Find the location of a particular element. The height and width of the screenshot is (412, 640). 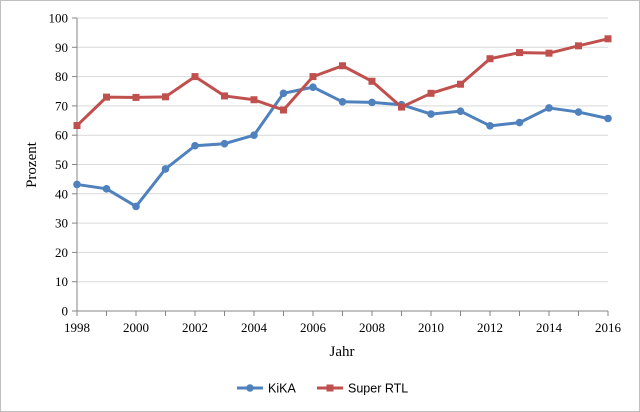

point-super-rtl-2013 is located at coordinates (519, 53).